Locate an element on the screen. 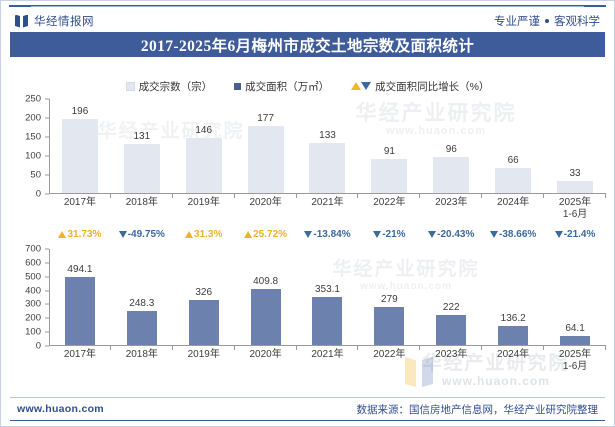 This screenshot has height=427, width=615. bar-slot: 326 is located at coordinates (204, 299).